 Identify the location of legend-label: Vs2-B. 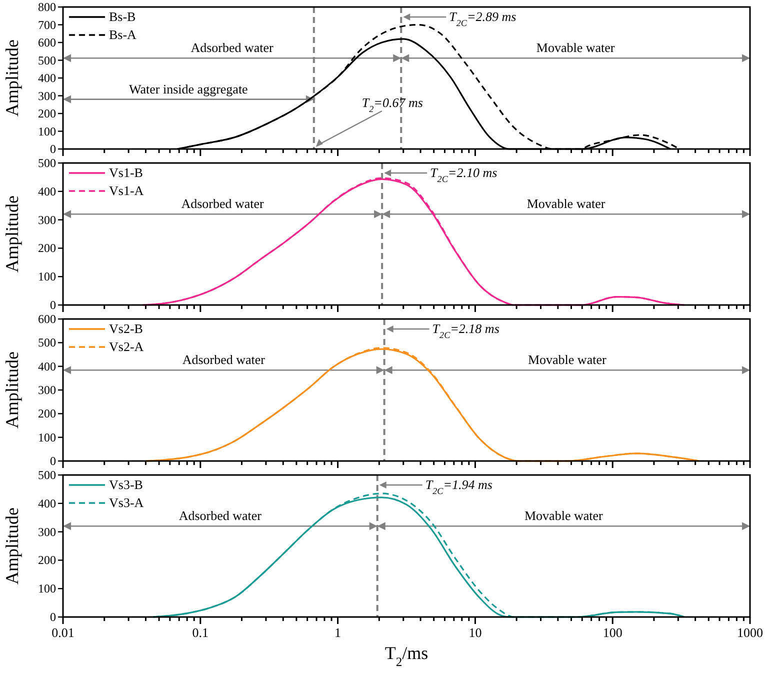
(126, 328).